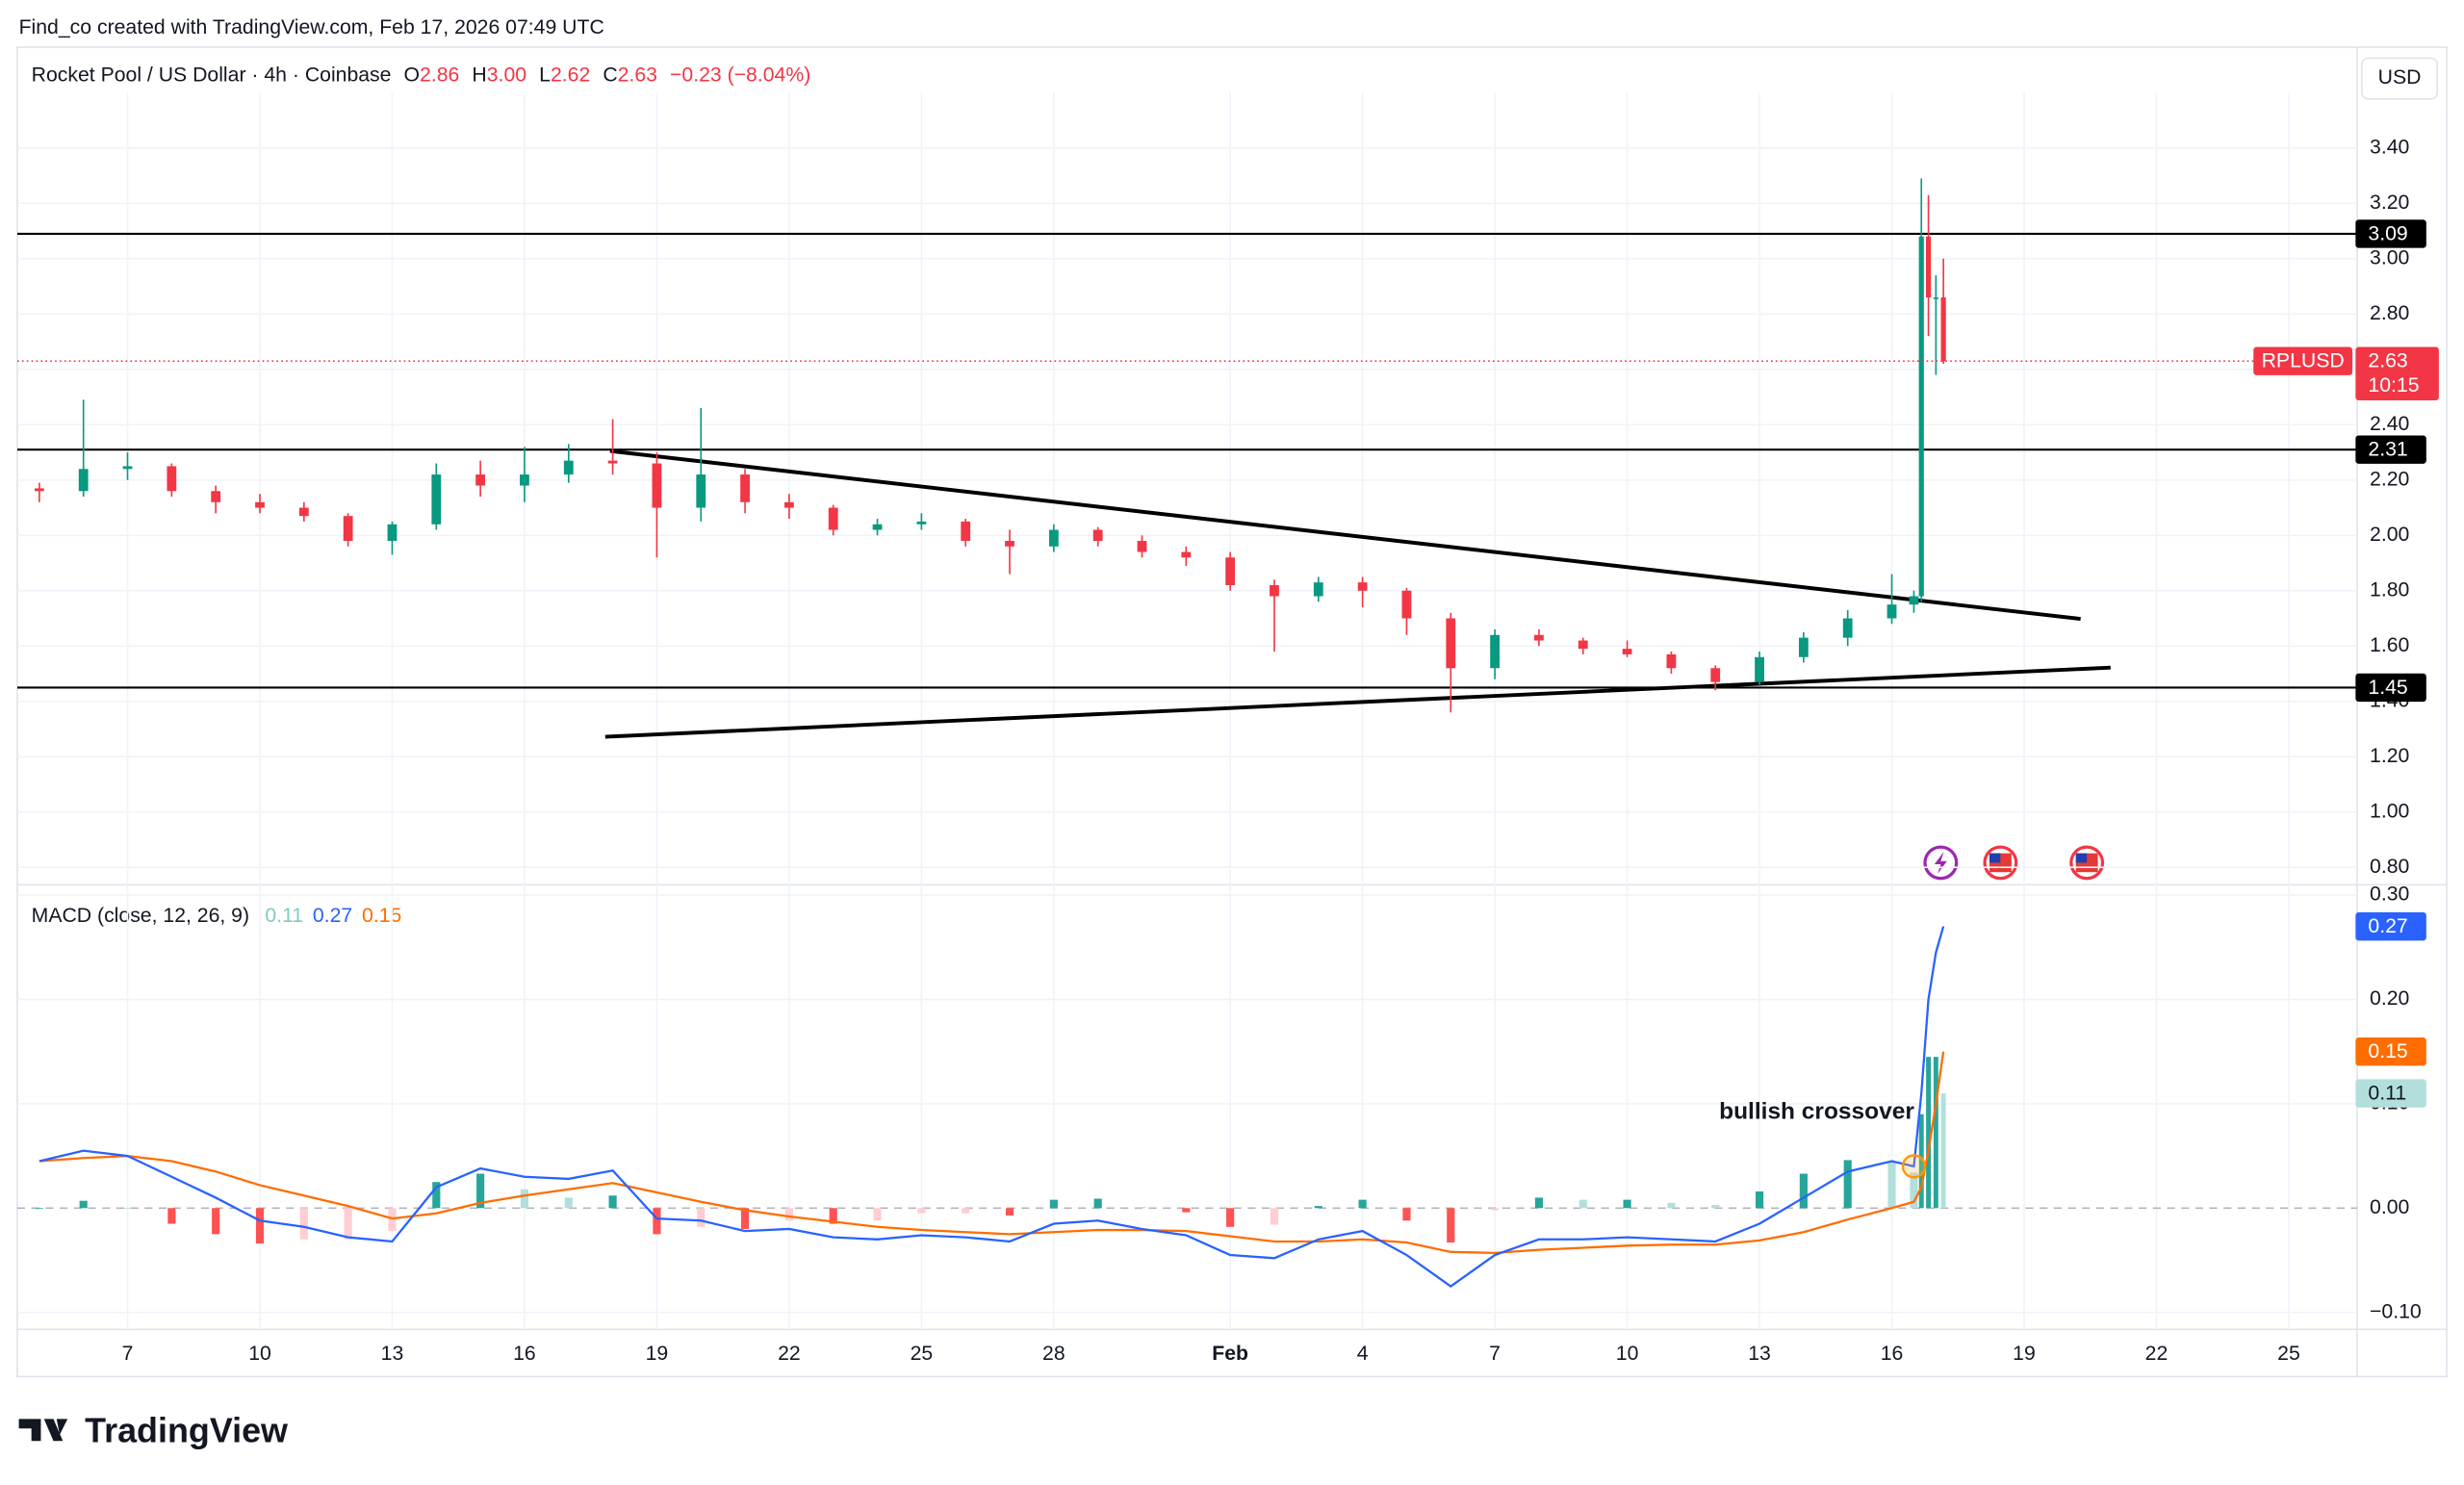  Describe the element at coordinates (2393, 385) in the screenshot. I see `countdown-label: 10:15` at that location.